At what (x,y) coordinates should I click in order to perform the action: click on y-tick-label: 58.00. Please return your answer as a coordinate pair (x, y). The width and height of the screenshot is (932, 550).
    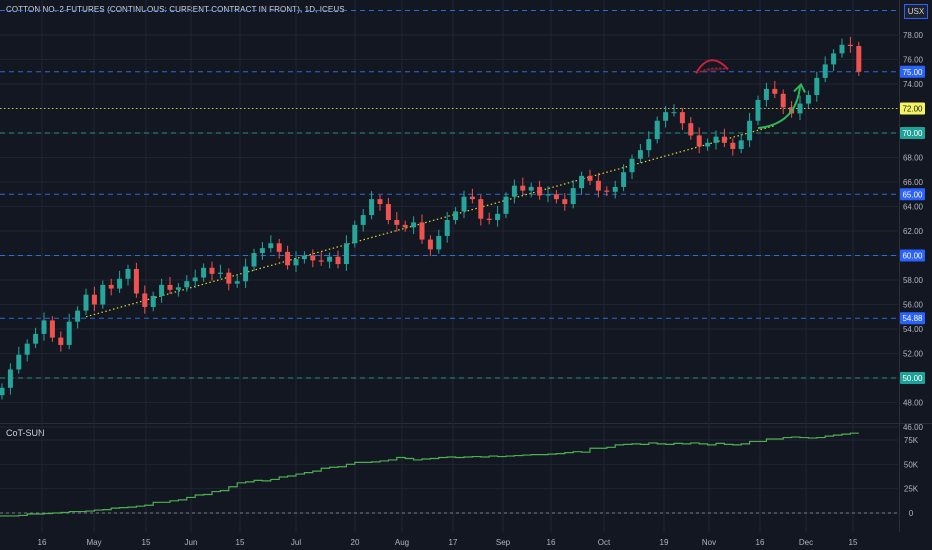
    Looking at the image, I should click on (913, 280).